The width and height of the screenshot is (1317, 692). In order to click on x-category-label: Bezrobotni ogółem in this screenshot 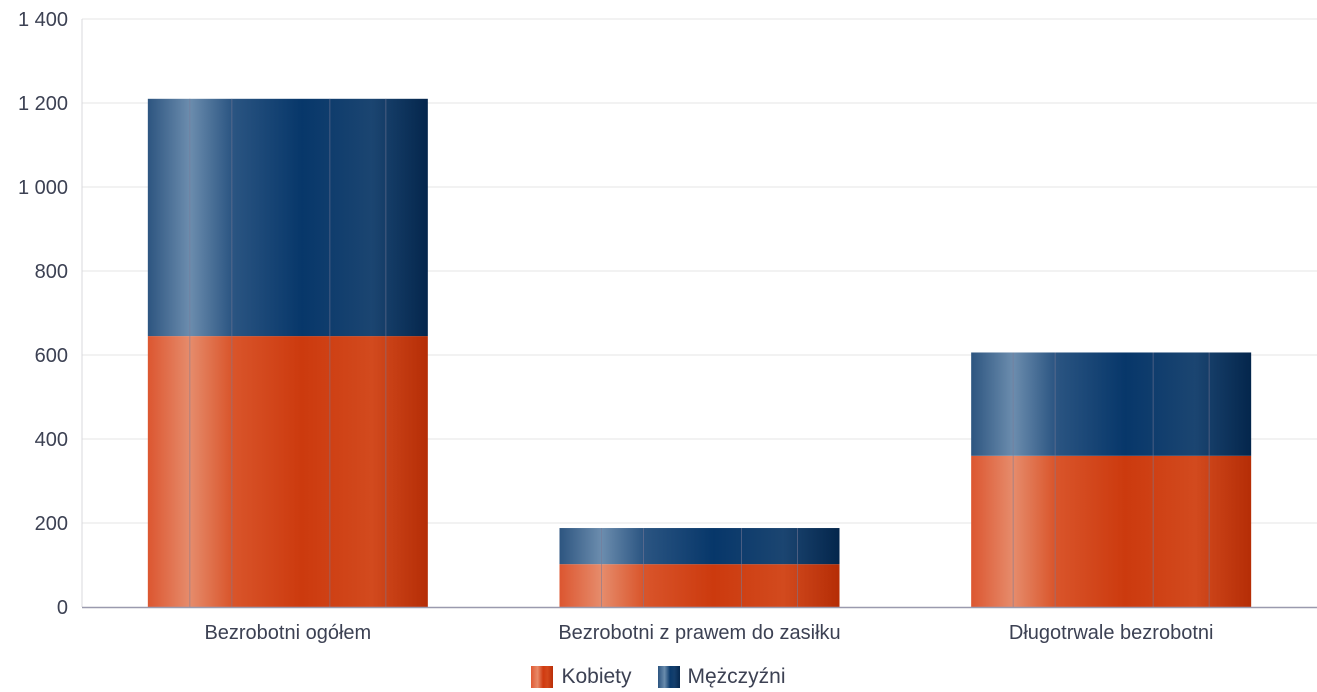, I will do `click(287, 633)`.